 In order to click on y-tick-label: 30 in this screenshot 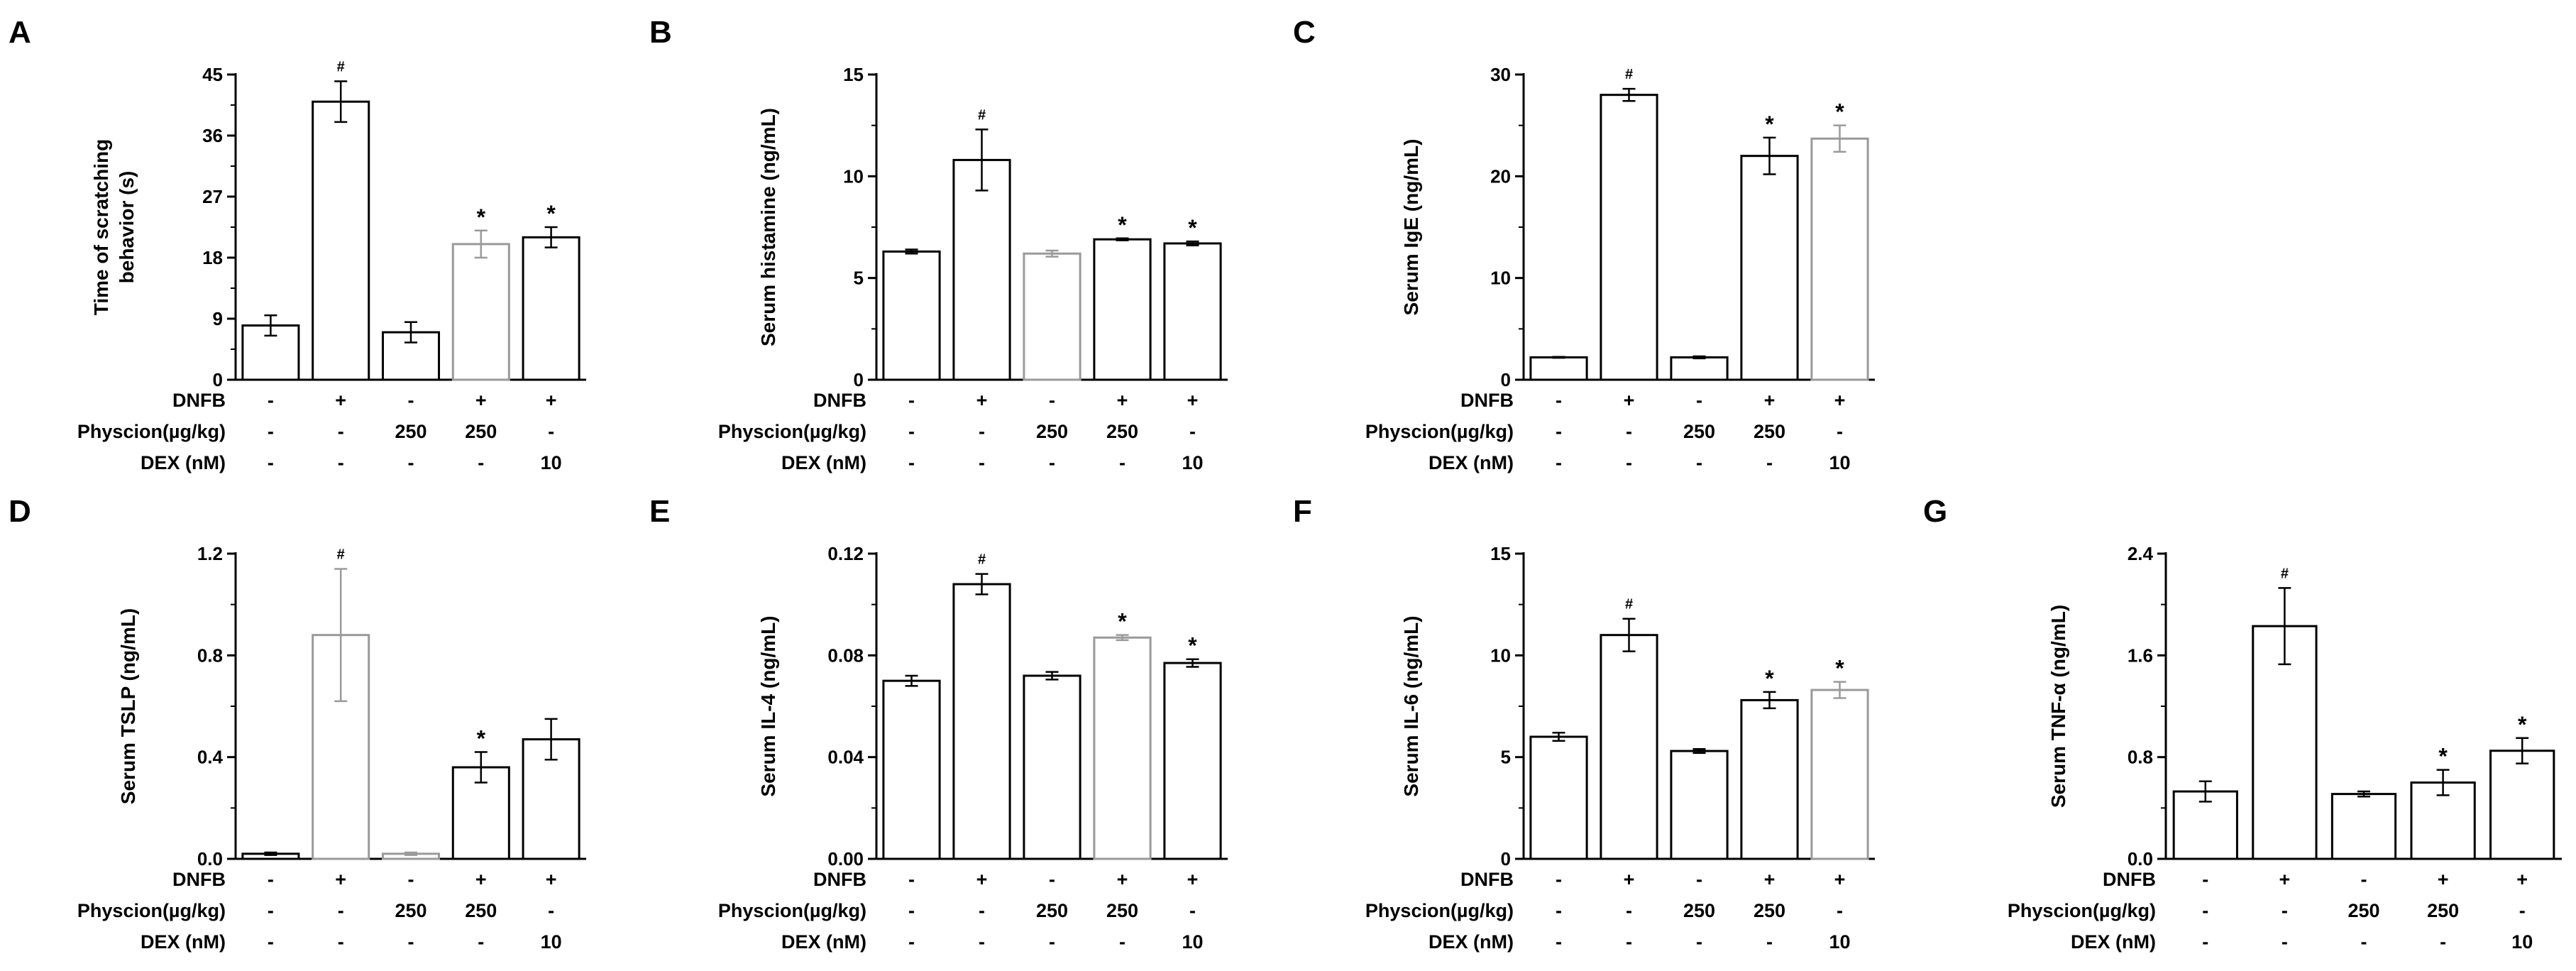, I will do `click(1500, 74)`.